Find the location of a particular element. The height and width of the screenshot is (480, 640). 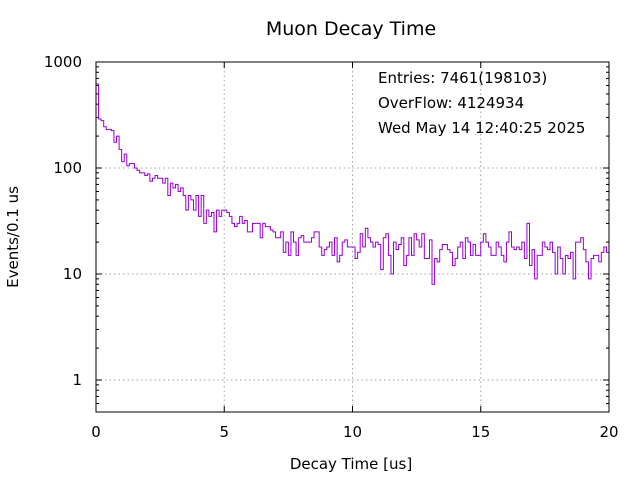

y-tick-label: 10 is located at coordinates (72, 274).